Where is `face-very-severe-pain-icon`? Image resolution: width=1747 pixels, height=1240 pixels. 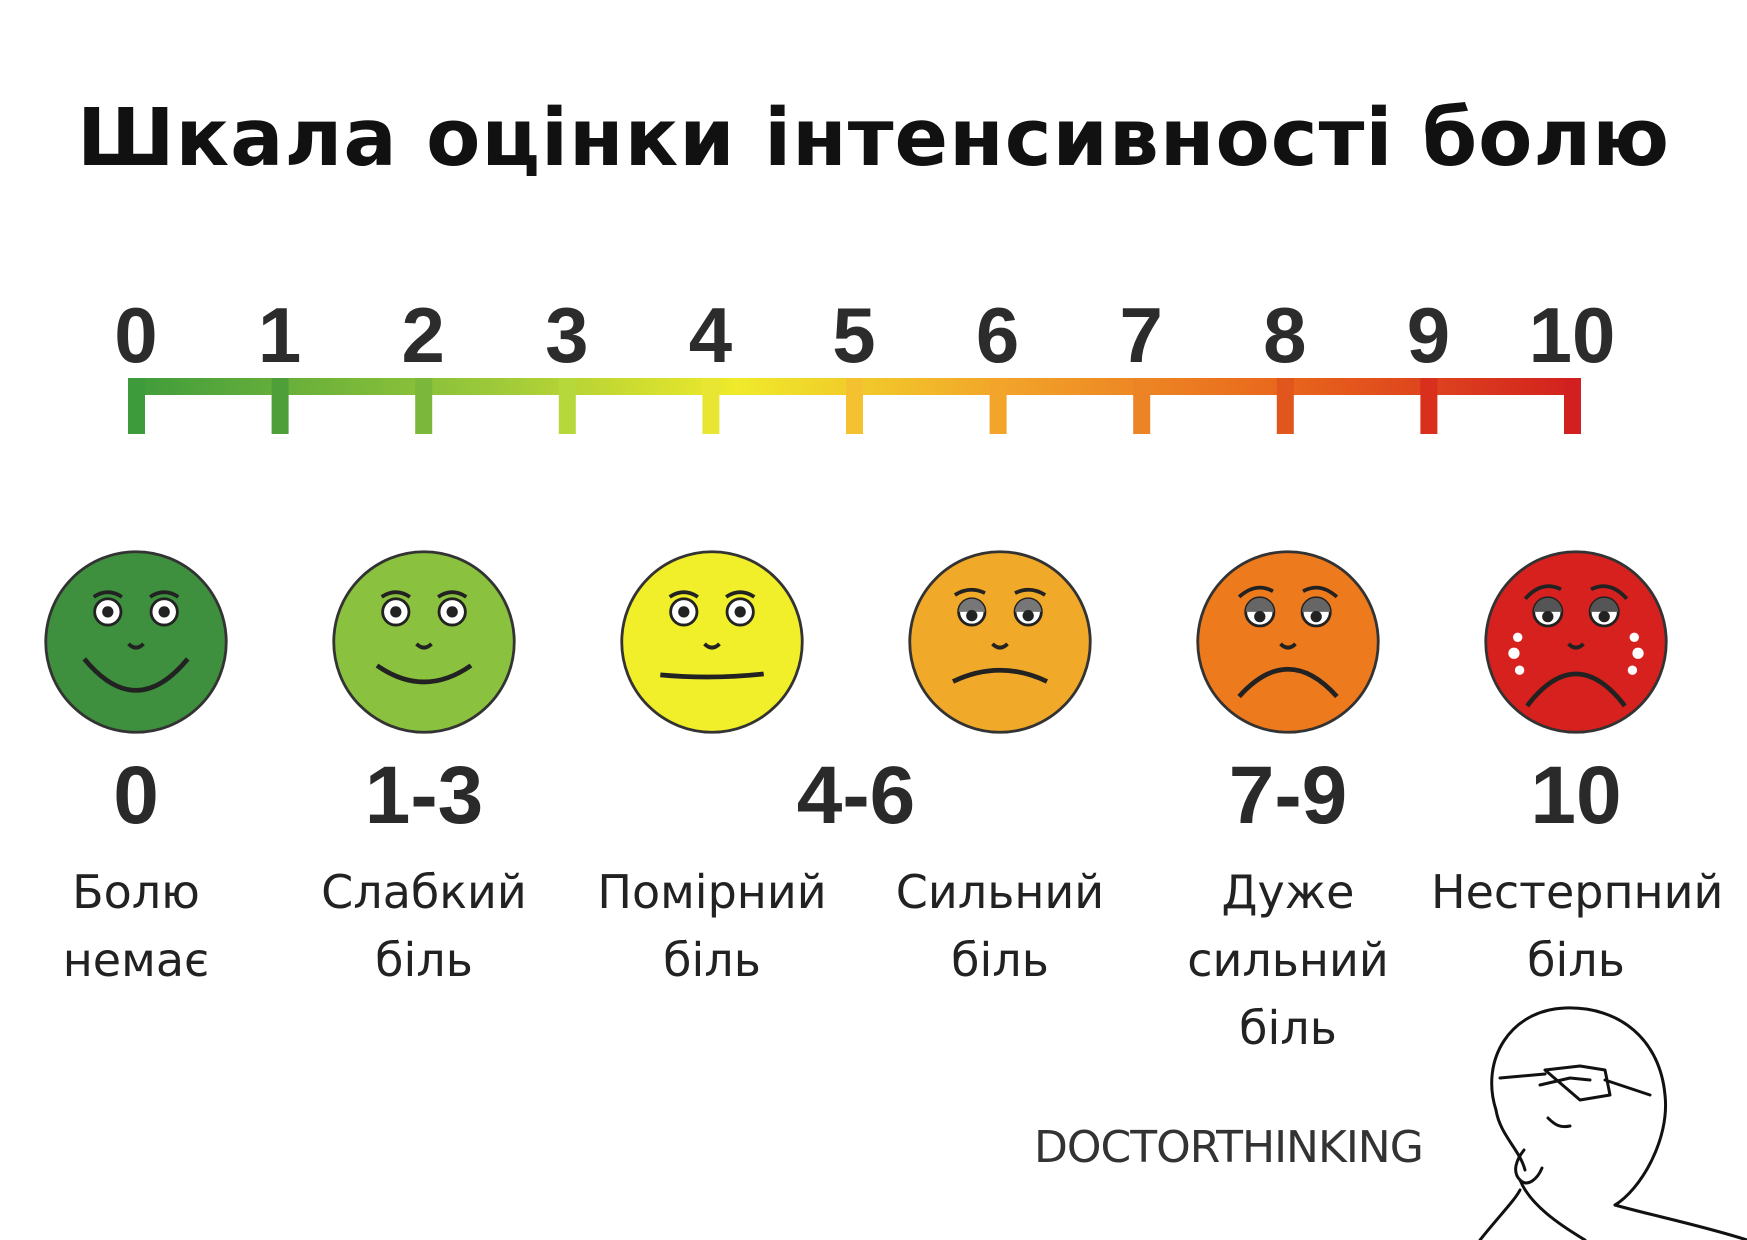 face-very-severe-pain-icon is located at coordinates (1288, 642).